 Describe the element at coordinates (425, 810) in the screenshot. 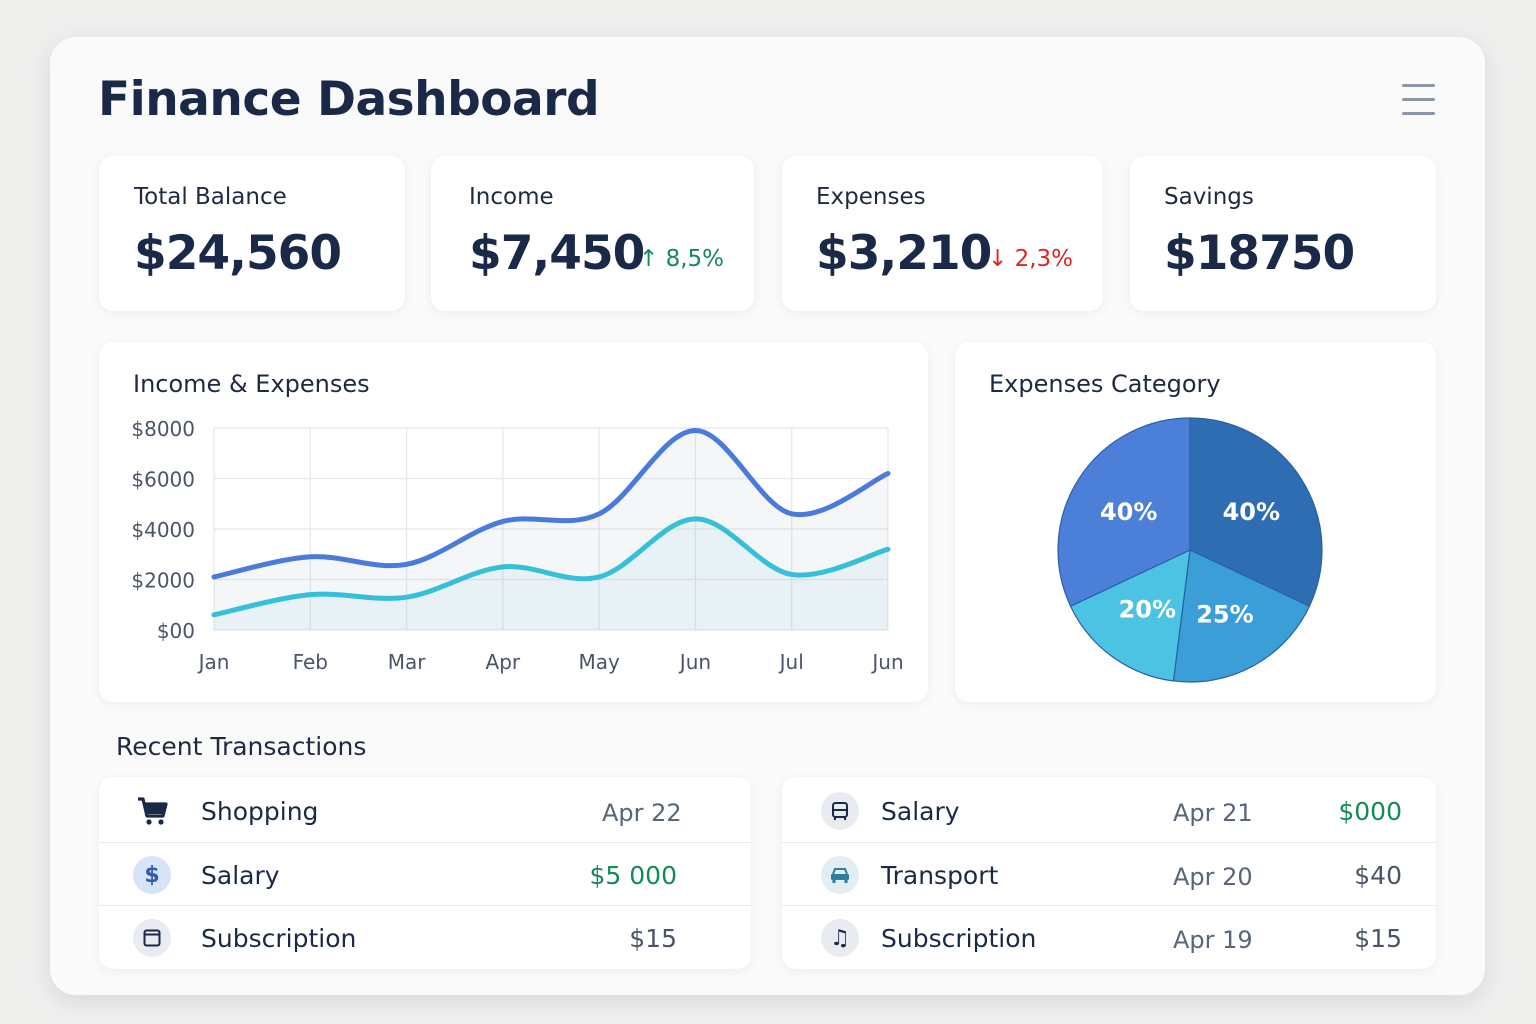

I see `transaction-row: Shopping Apr 22` at that location.